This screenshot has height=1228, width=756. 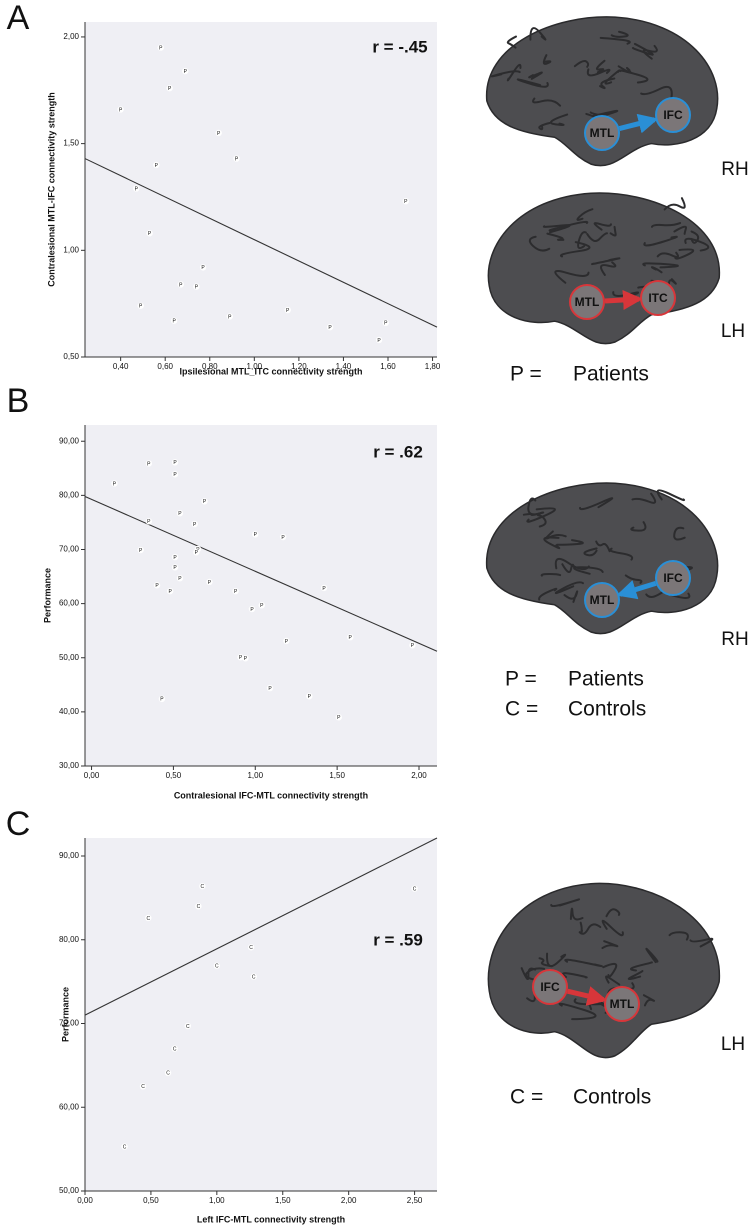 I want to click on region-label: IFC, so click(x=673, y=115).